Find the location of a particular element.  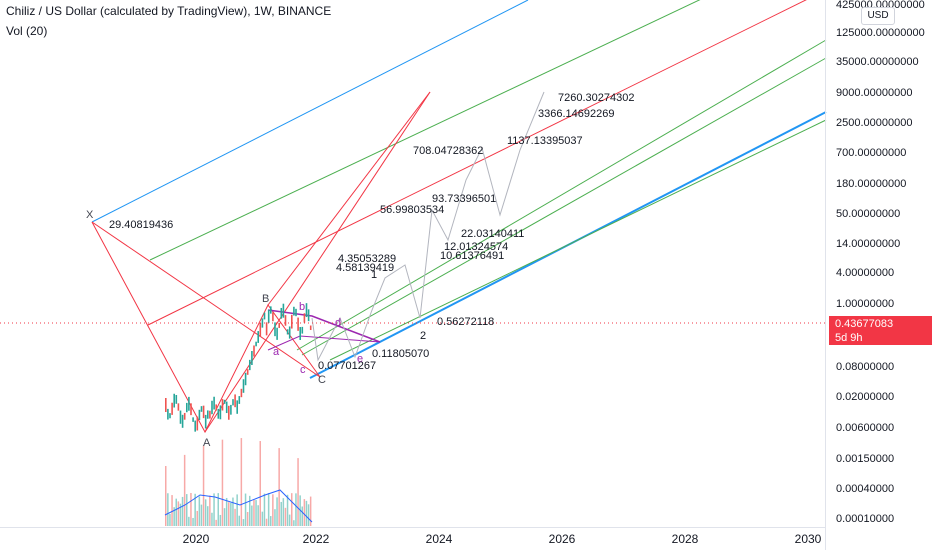

price-tick: 14.00000000 is located at coordinates (868, 244).